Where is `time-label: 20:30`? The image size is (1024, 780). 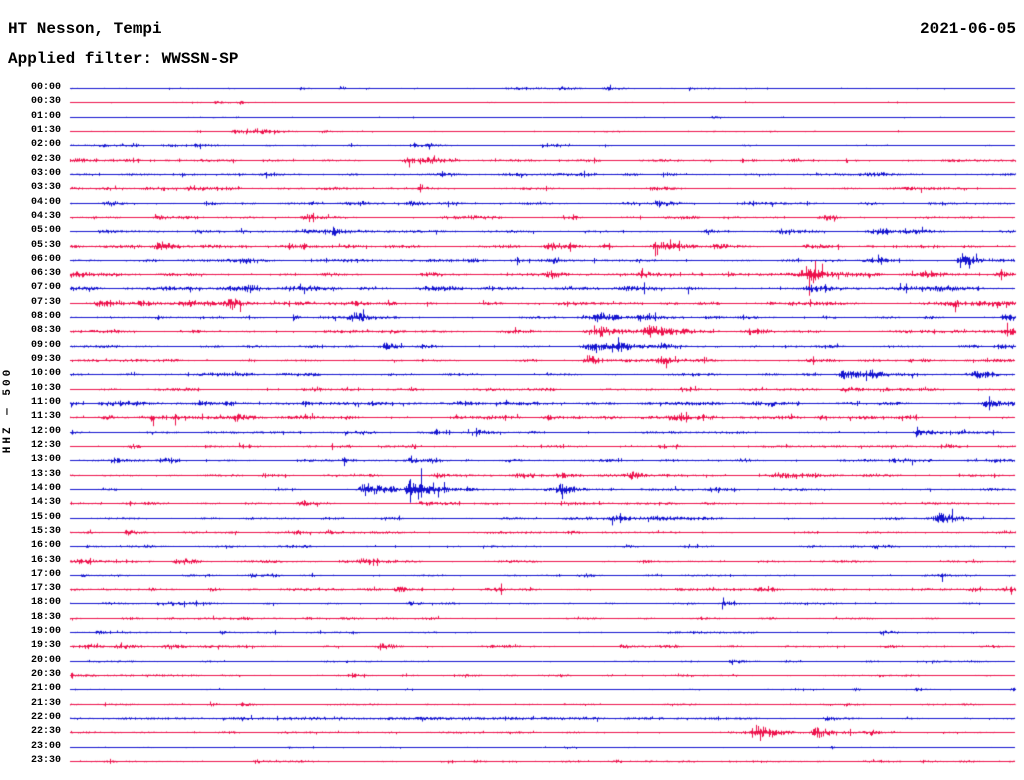 time-label: 20:30 is located at coordinates (45, 674).